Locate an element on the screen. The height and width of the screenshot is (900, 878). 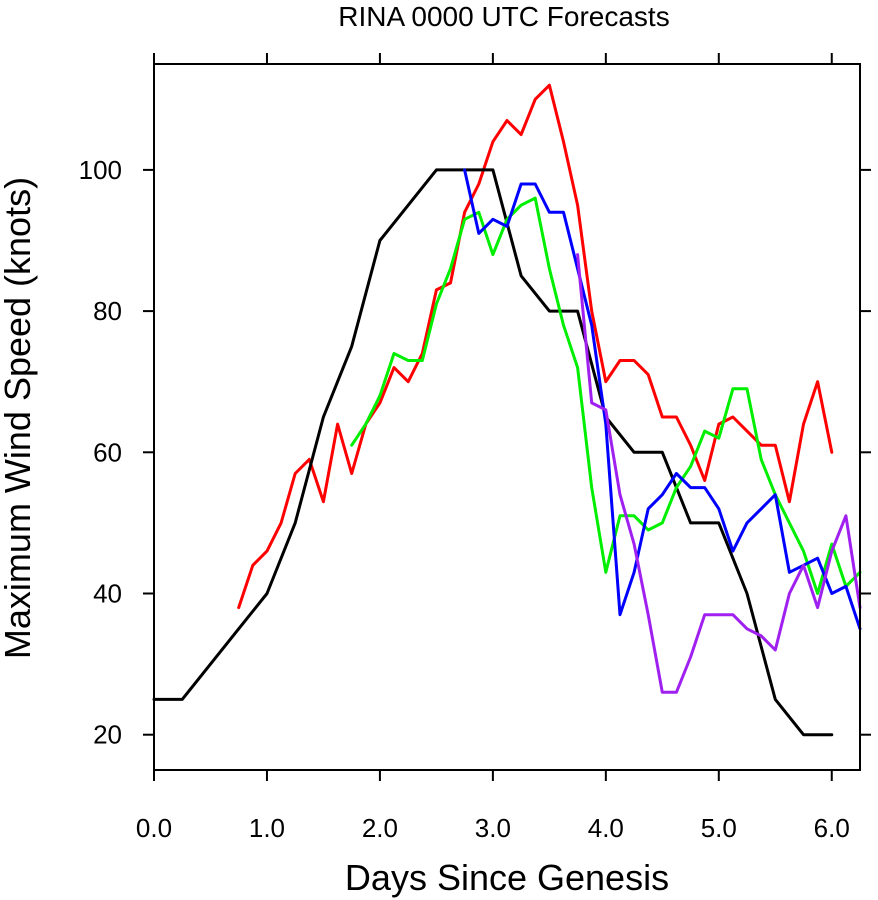
y-tick-label: 100 is located at coordinates (100, 170).